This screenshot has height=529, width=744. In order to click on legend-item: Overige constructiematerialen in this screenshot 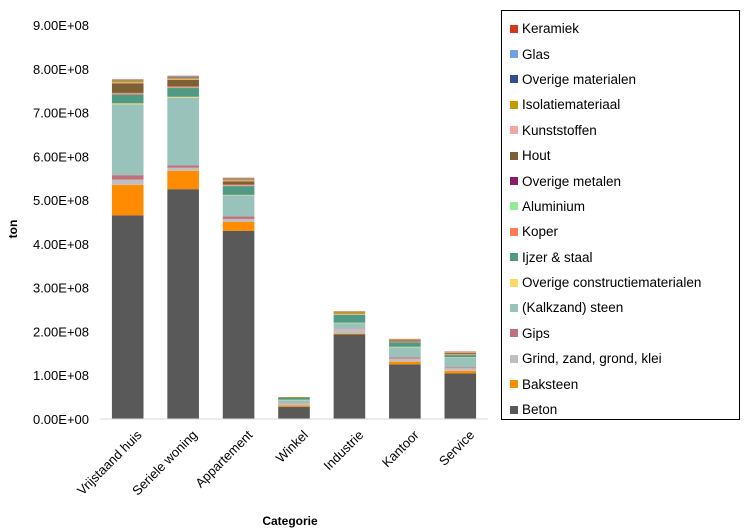, I will do `click(620, 282)`.